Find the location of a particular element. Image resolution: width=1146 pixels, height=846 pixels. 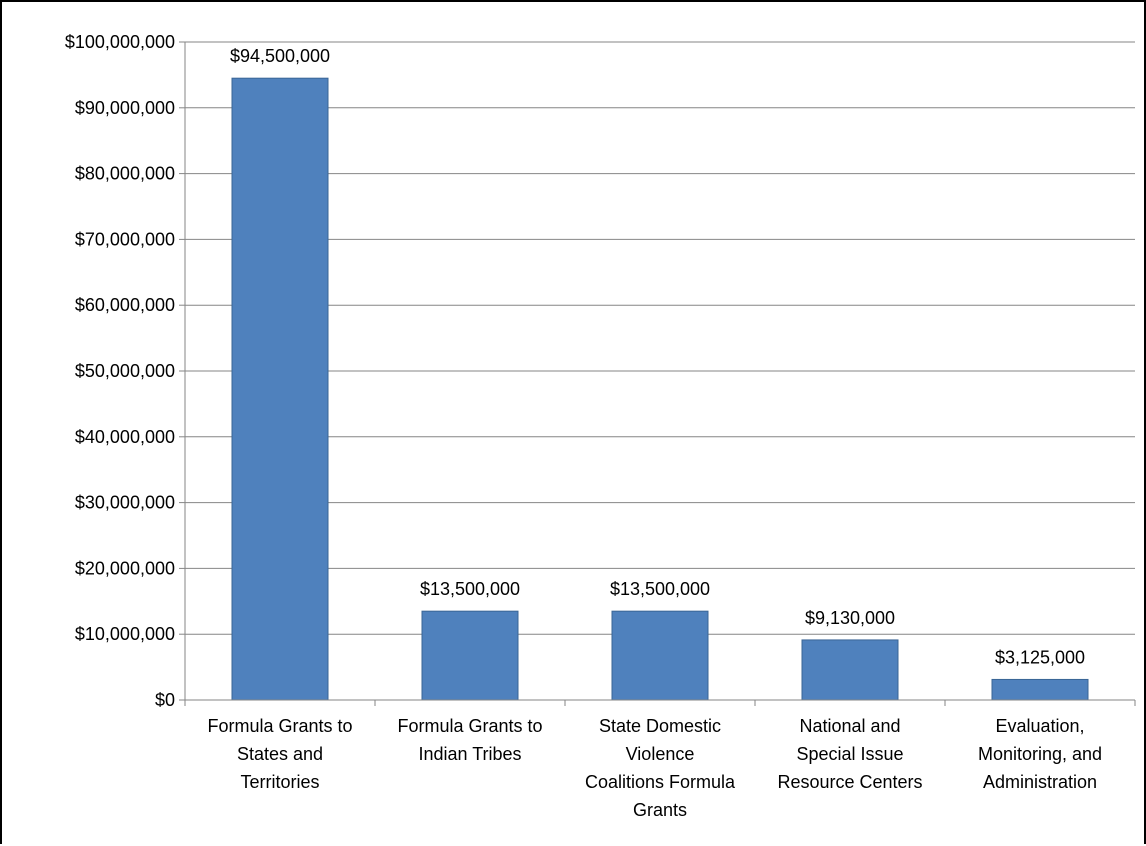

y-tick-label: $100,000,000 is located at coordinates (120, 42).